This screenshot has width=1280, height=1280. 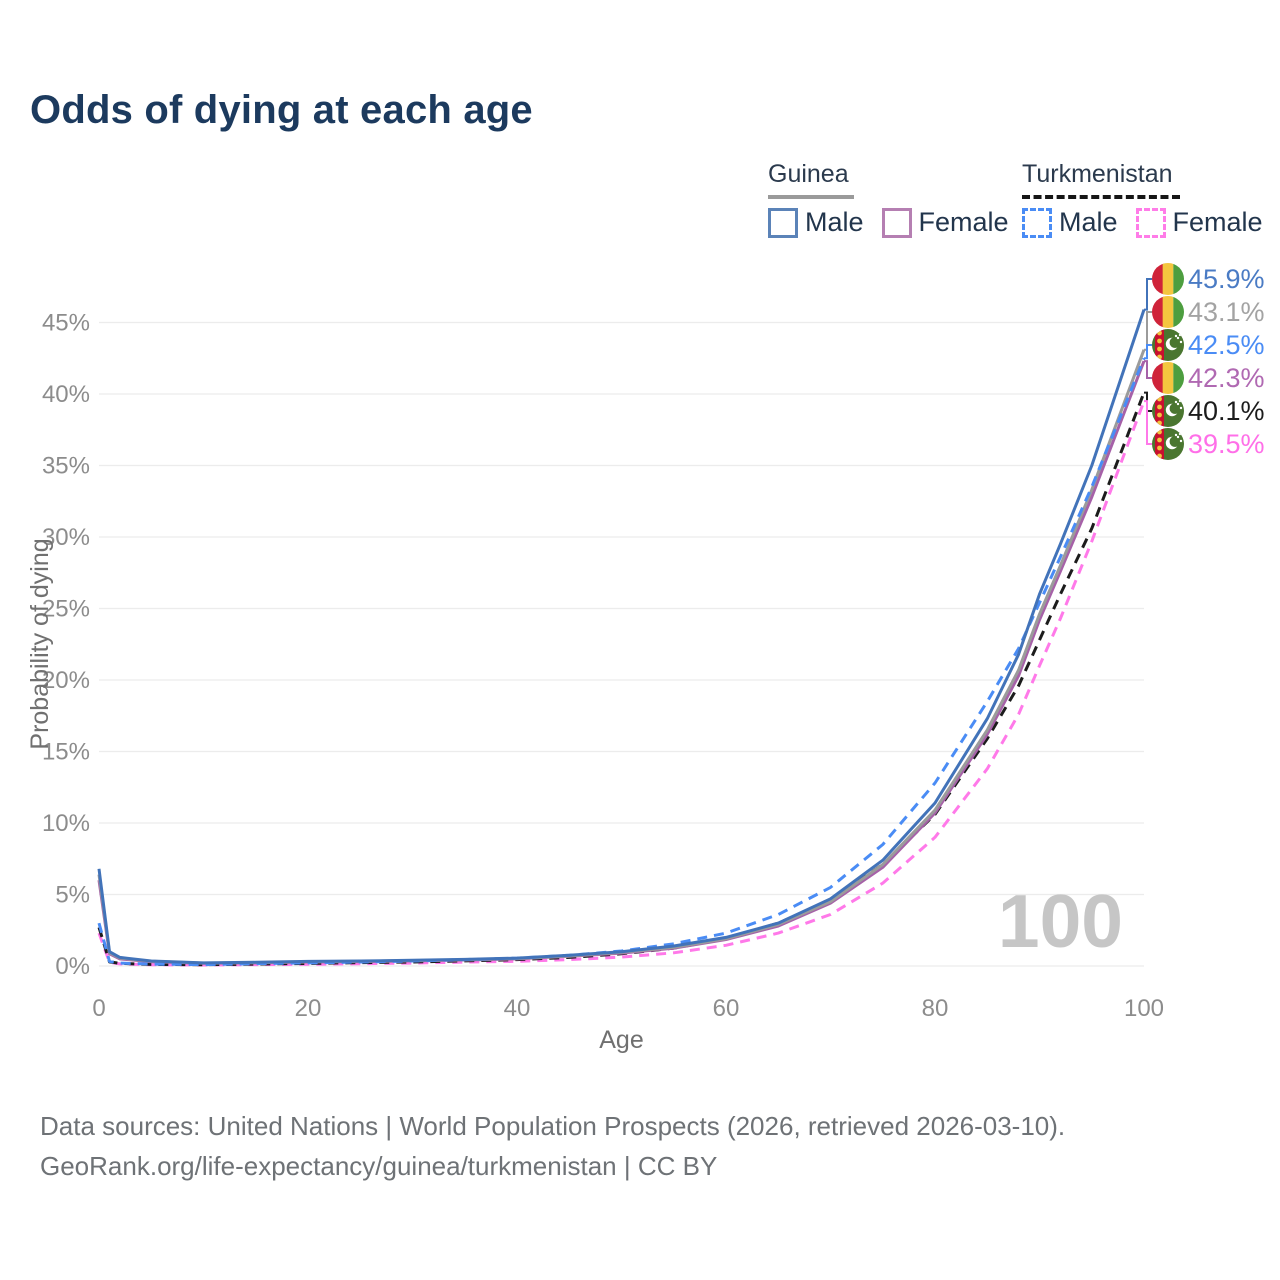 I want to click on guinea-male-swatch-icon, so click(x=783, y=222).